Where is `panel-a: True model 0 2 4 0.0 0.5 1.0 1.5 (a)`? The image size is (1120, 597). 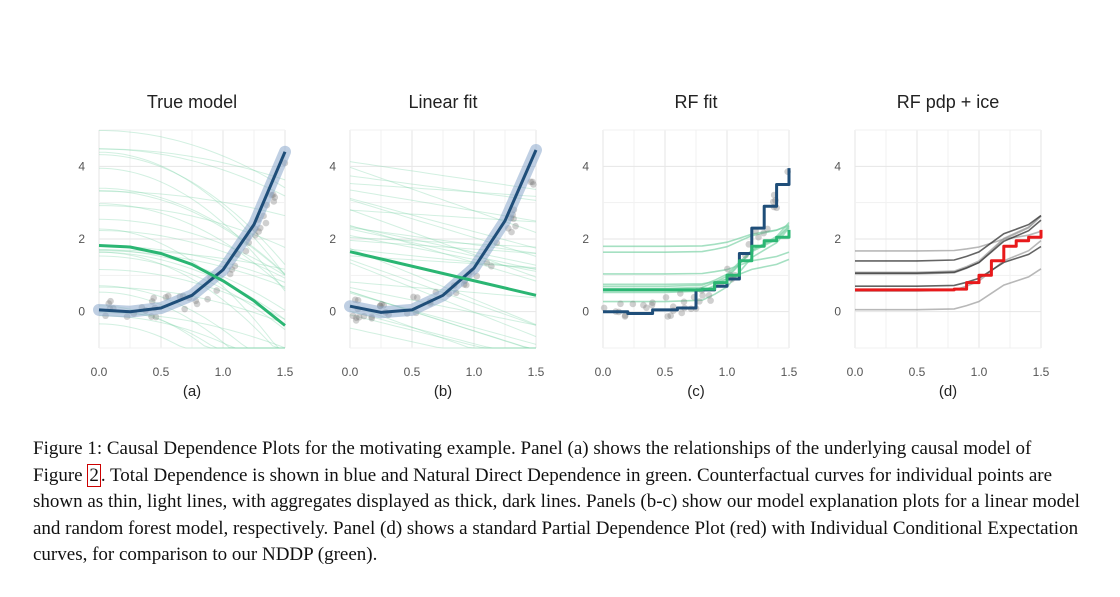
panel-a: True model 0 2 4 0.0 0.5 1.0 1.5 (a) is located at coordinates (185, 246).